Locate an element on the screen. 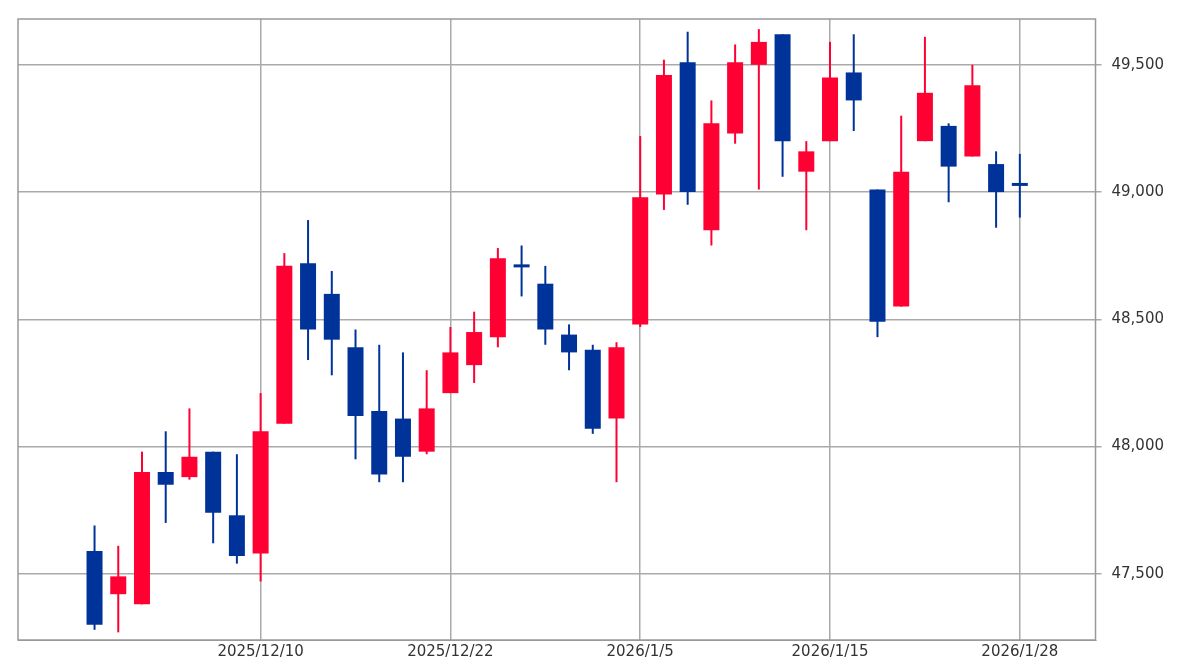 The image size is (1186, 664). x-tick-label: 2026/1/15 is located at coordinates (830, 650).